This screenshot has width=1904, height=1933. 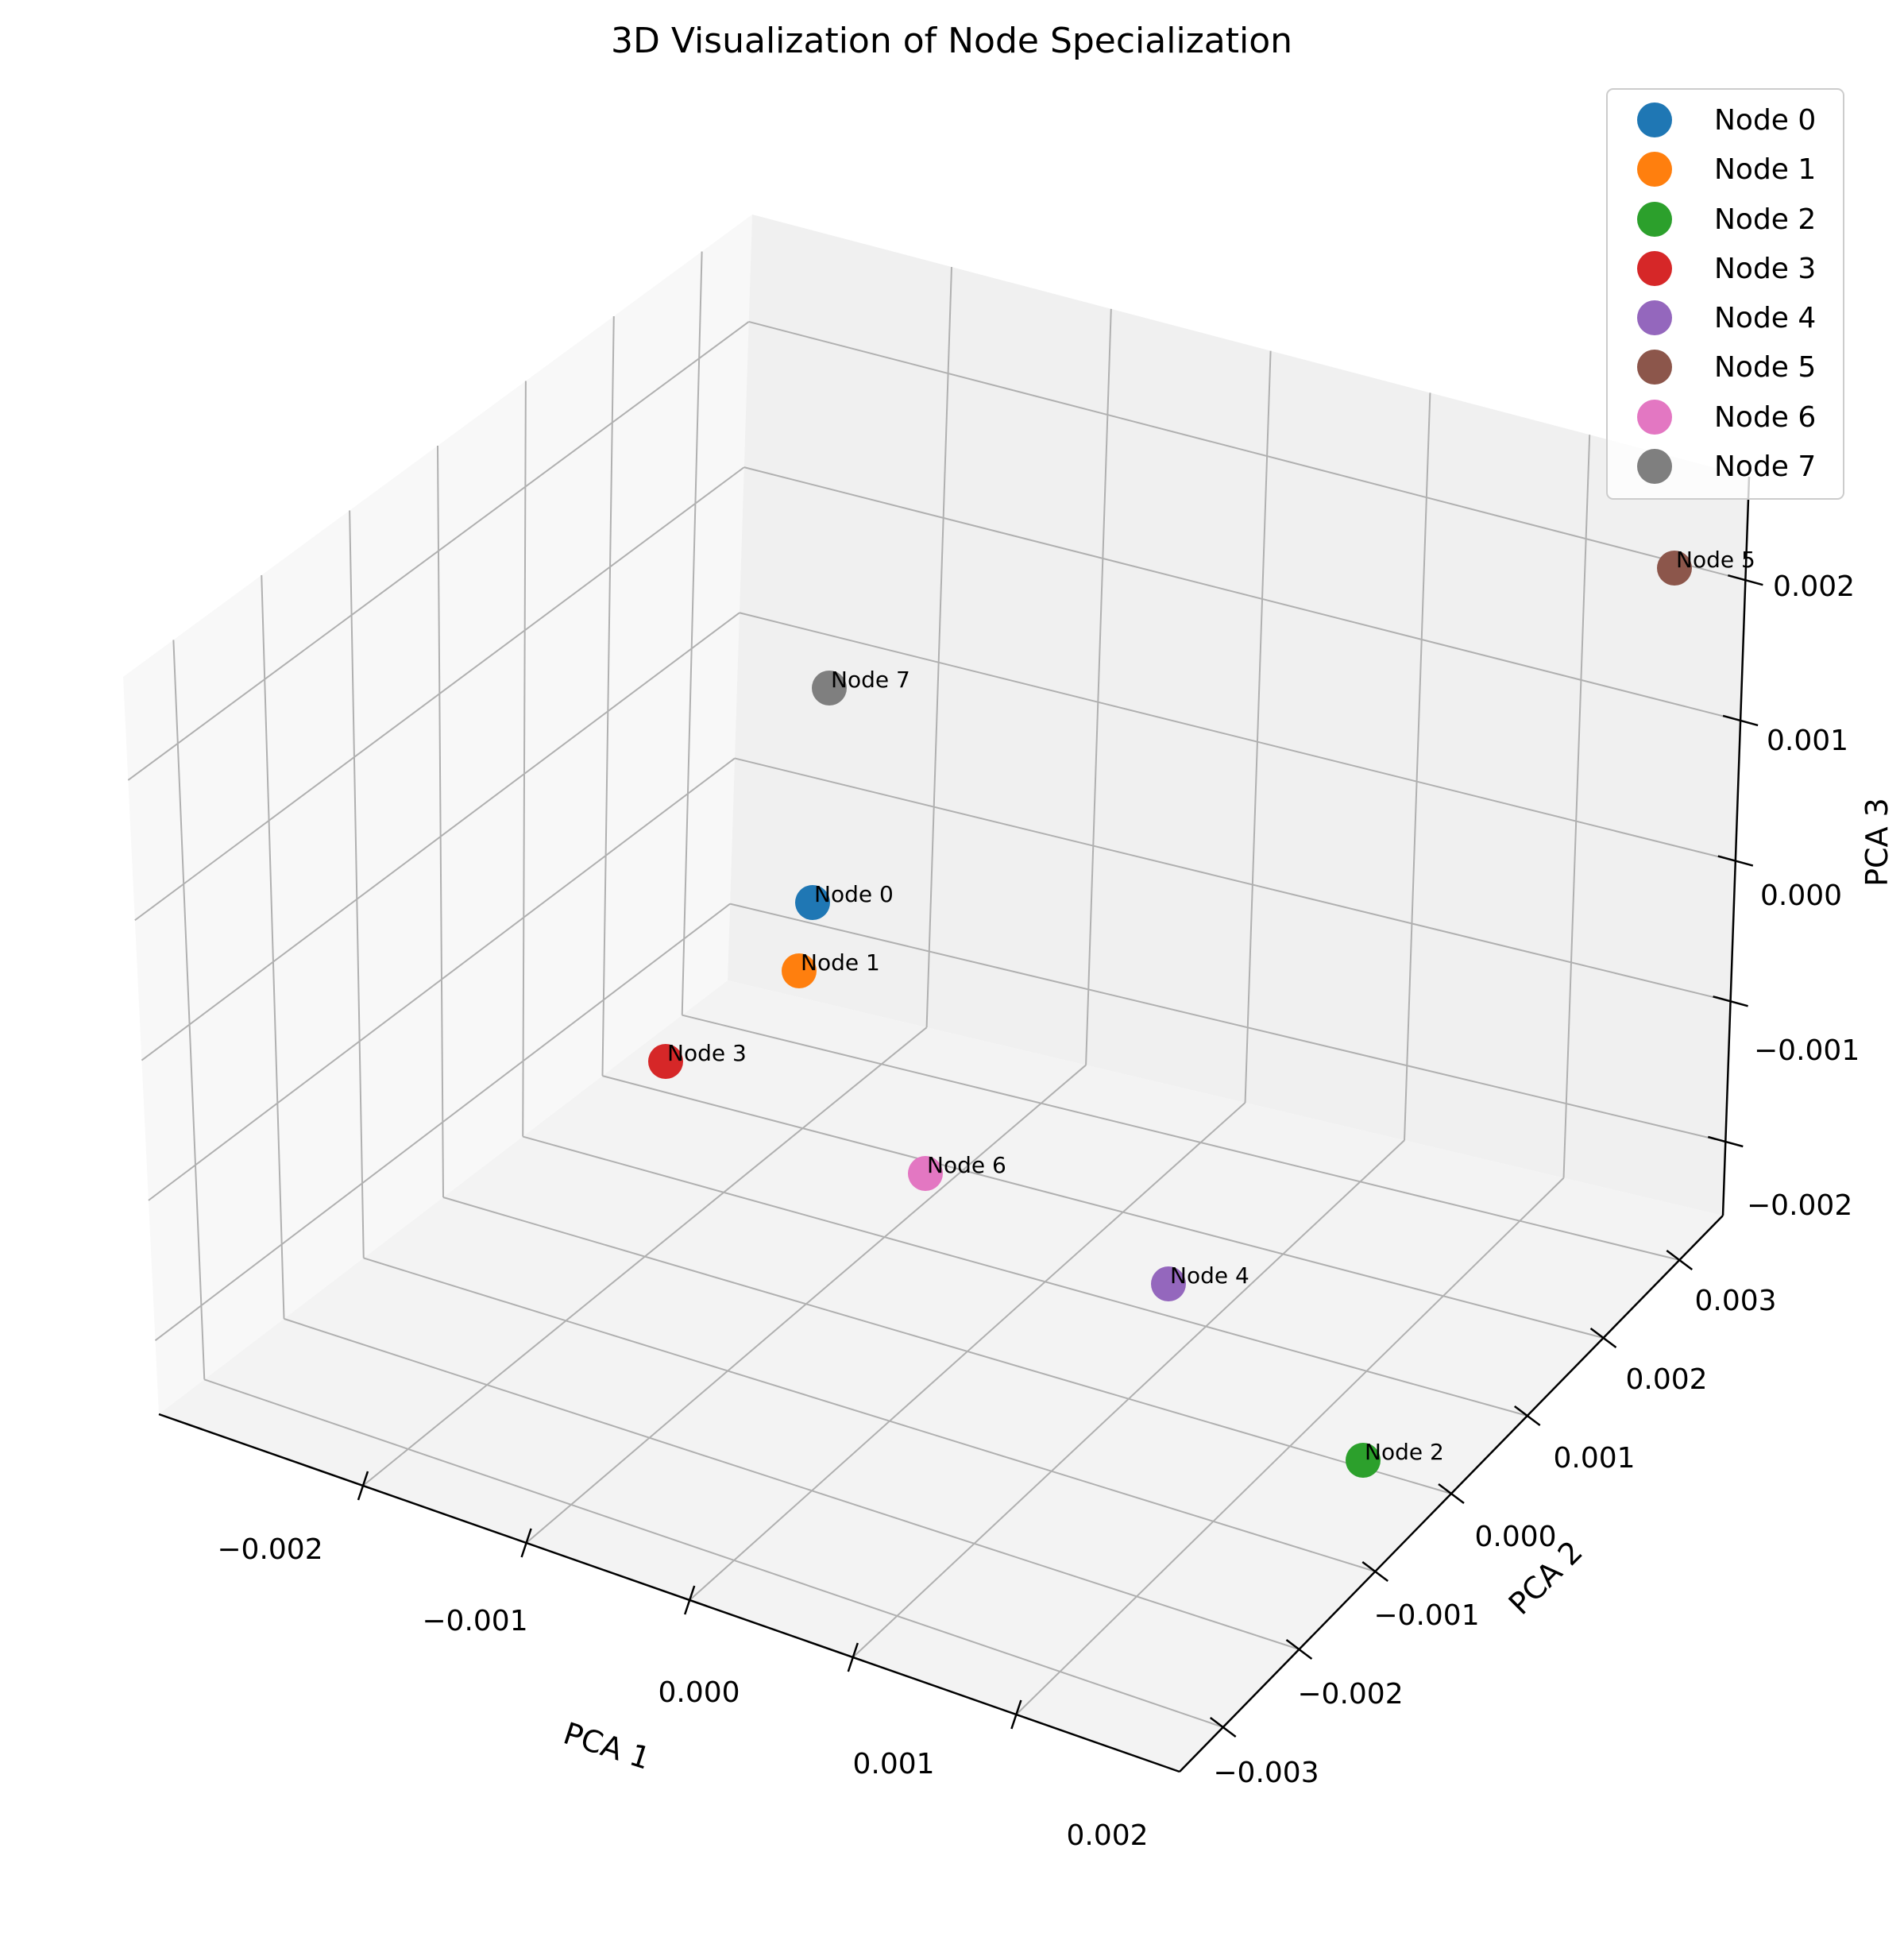 What do you see at coordinates (966, 1165) in the screenshot?
I see `point-label-node-6: Node 6` at bounding box center [966, 1165].